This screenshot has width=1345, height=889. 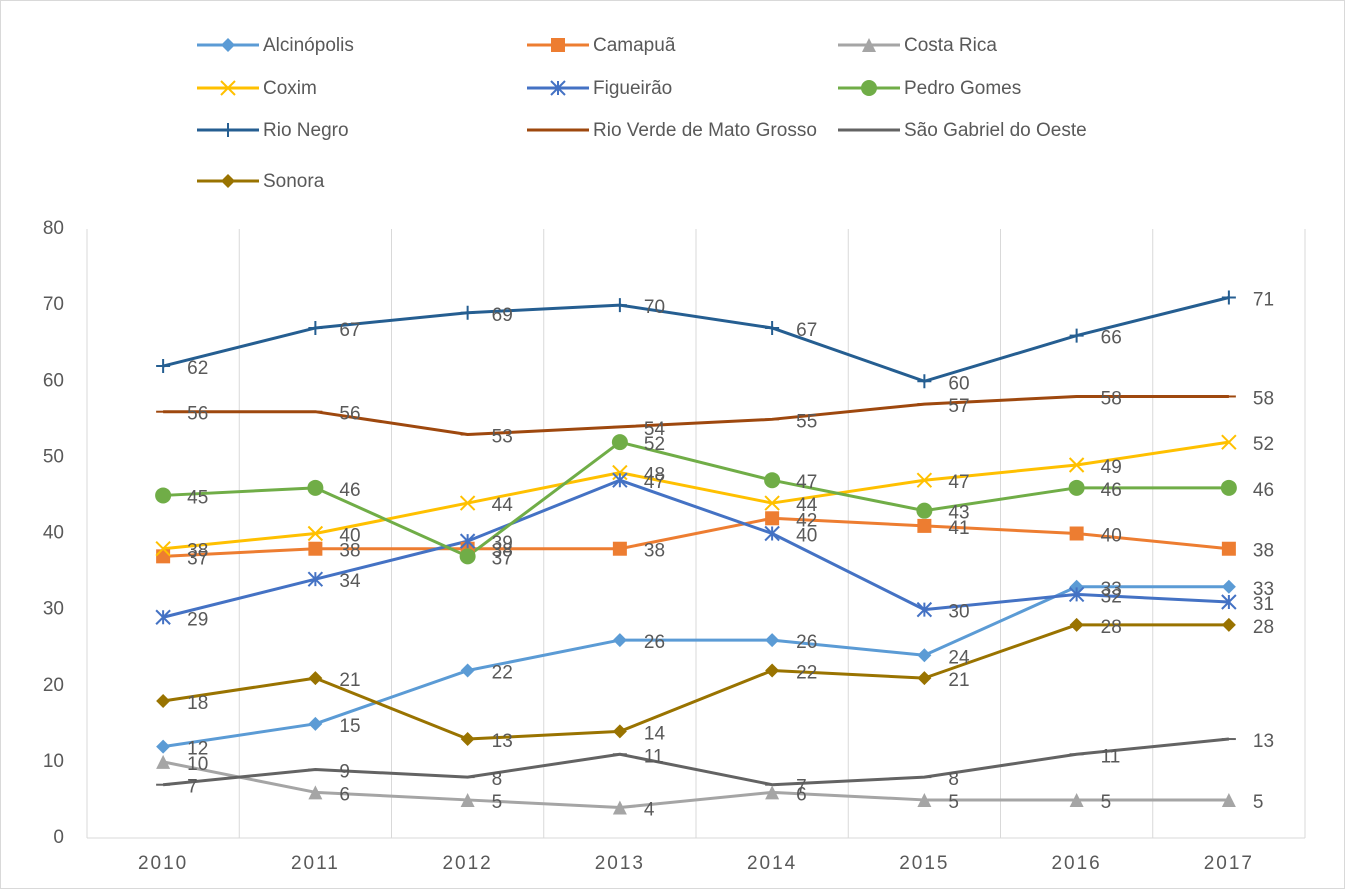 I want to click on data-label: 71, so click(x=1263, y=300).